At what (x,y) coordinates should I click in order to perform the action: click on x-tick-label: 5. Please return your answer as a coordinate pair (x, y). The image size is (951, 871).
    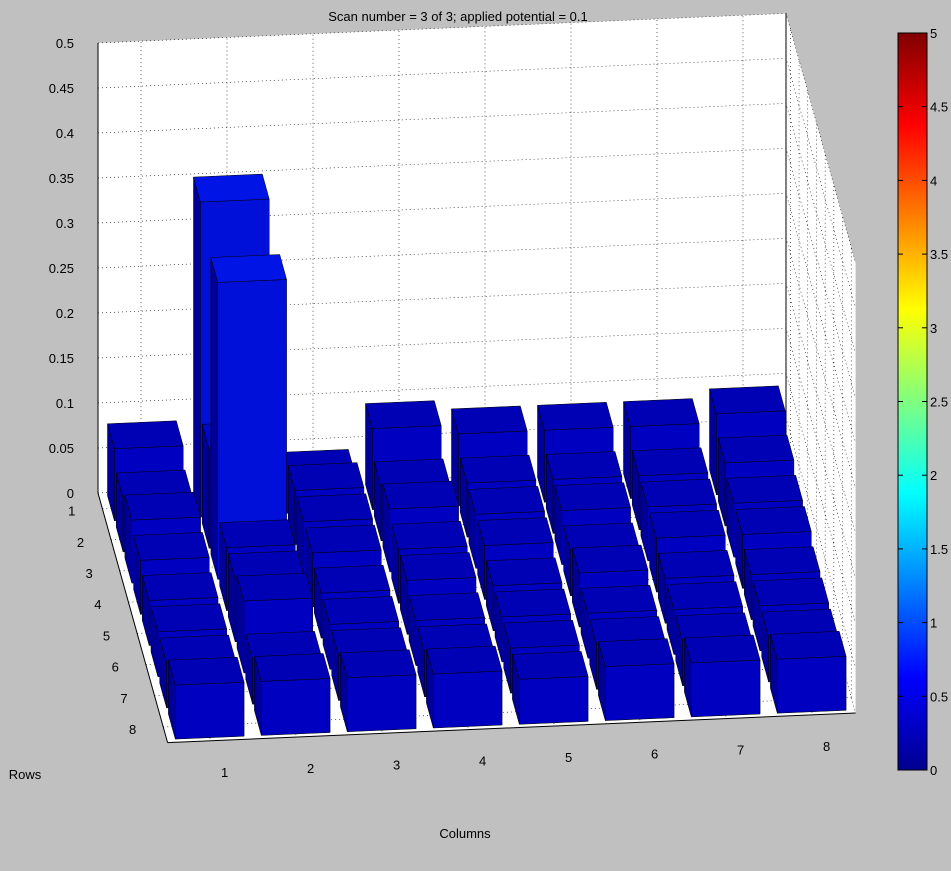
    Looking at the image, I should click on (568, 757).